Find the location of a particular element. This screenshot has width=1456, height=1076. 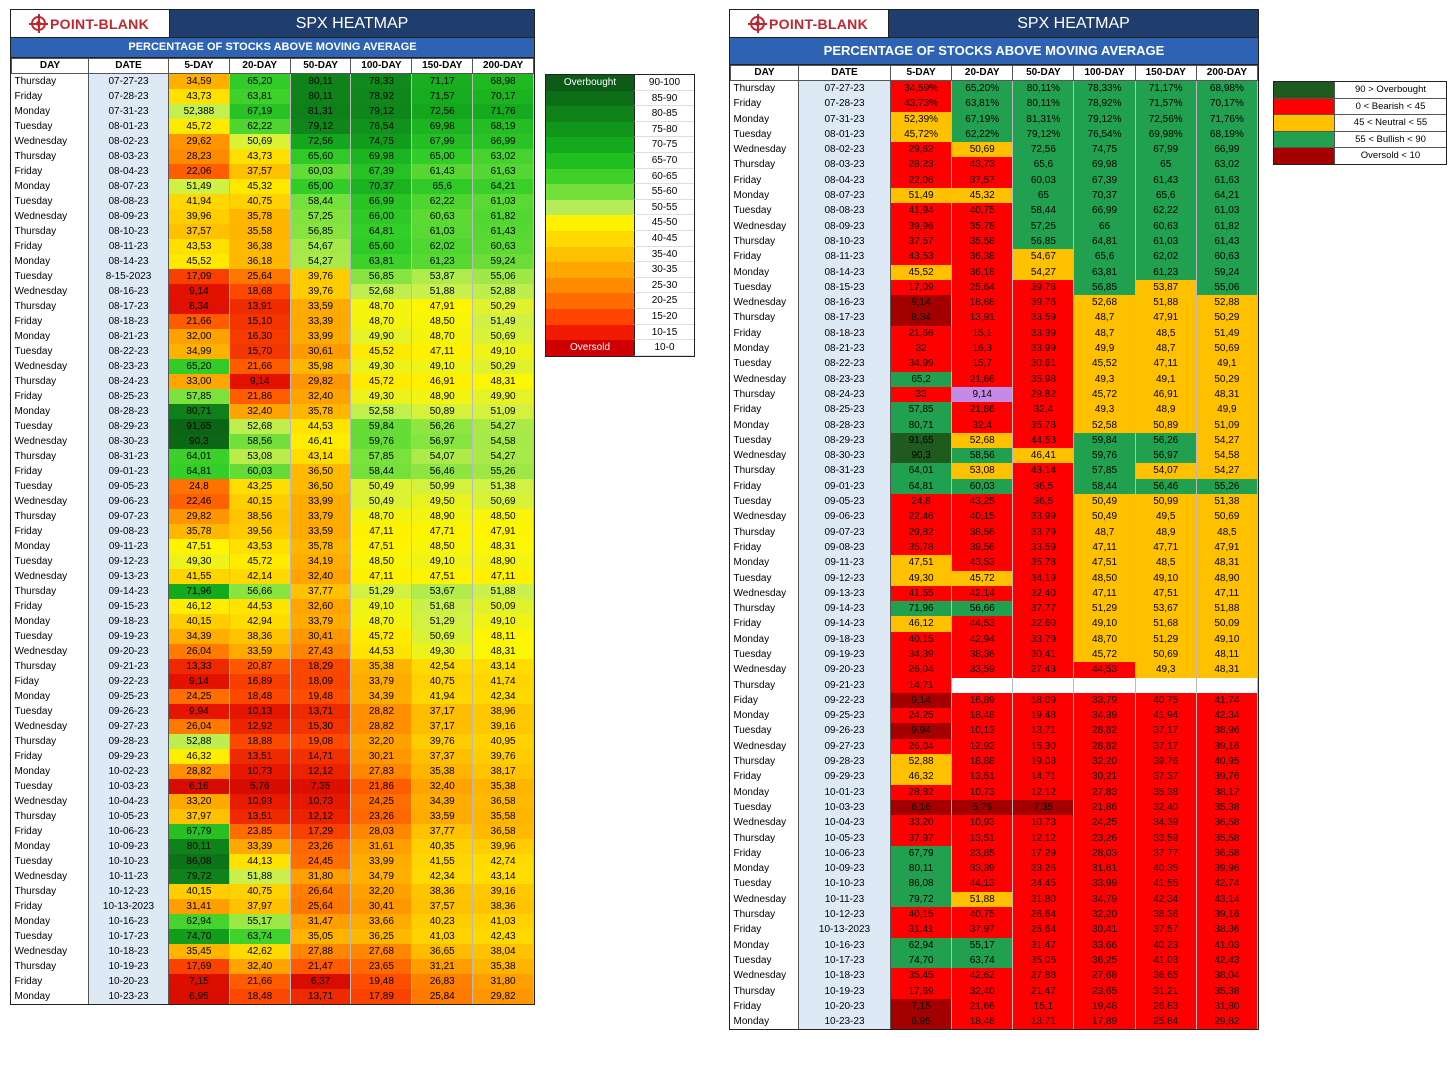

value-cell: 42,43 is located at coordinates (503, 936).